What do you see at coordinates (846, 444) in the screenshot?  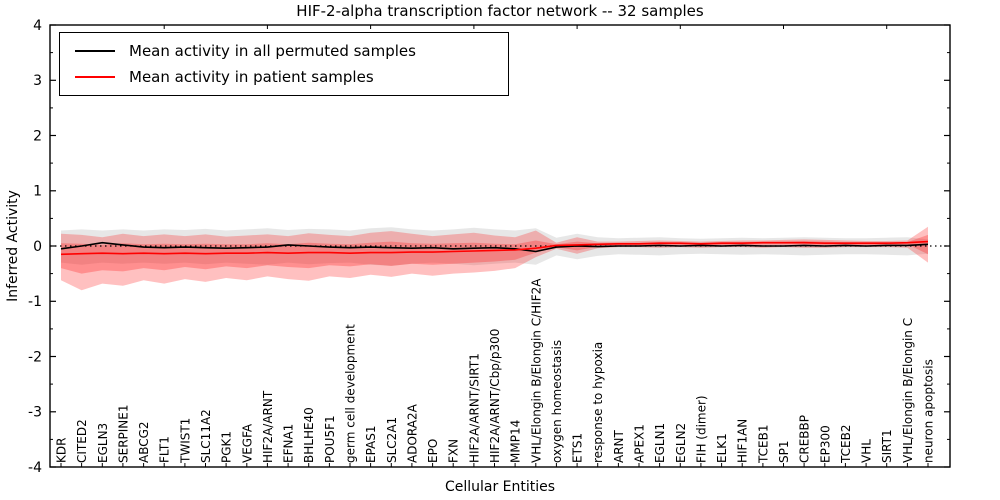 I see `x-tick-label: TCEB2` at bounding box center [846, 444].